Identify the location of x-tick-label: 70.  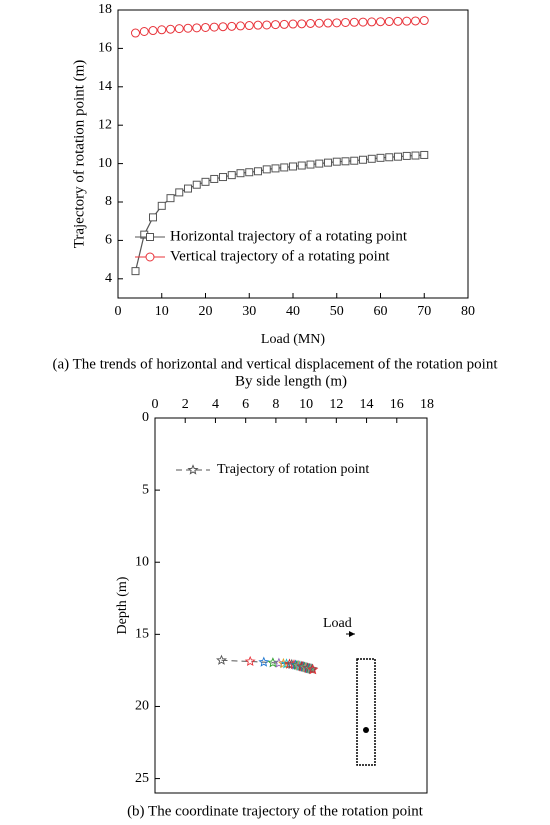
(424, 311).